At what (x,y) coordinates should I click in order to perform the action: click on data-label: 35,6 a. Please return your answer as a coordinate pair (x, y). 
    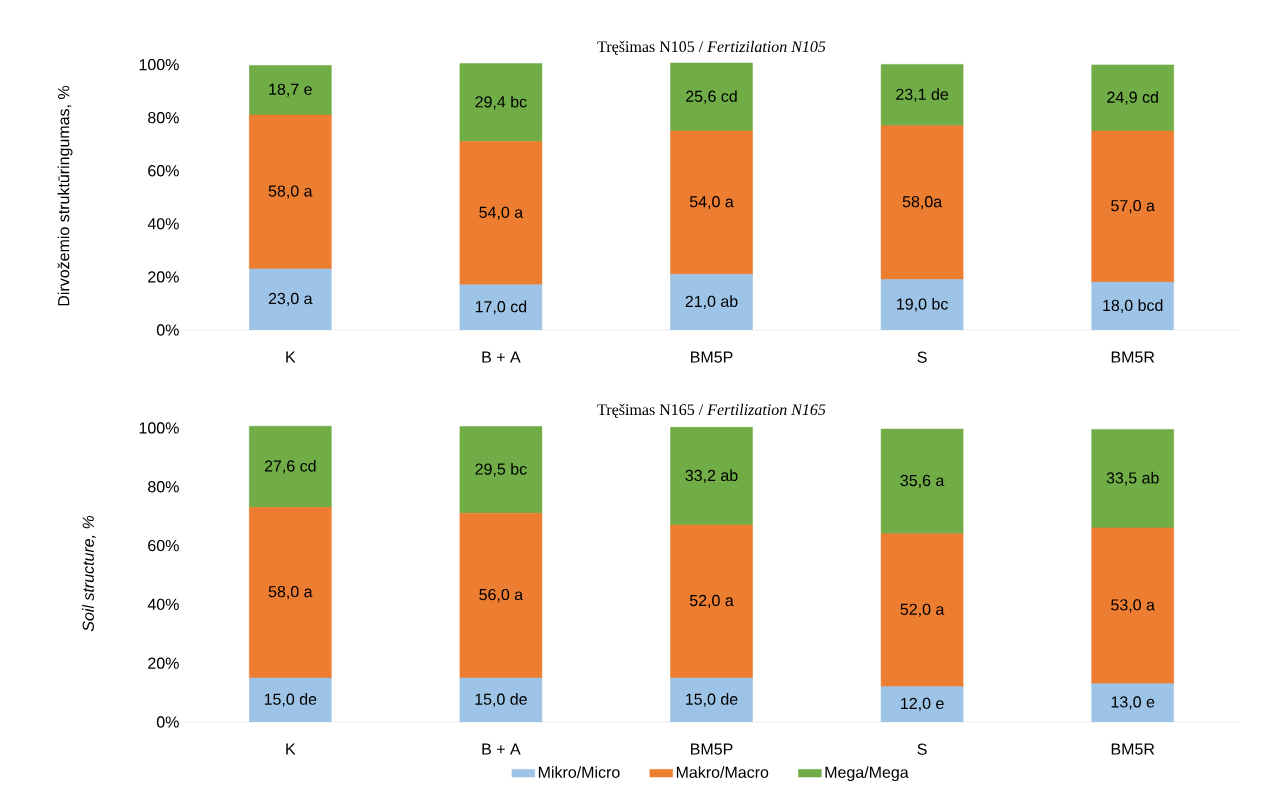
    Looking at the image, I should click on (922, 481).